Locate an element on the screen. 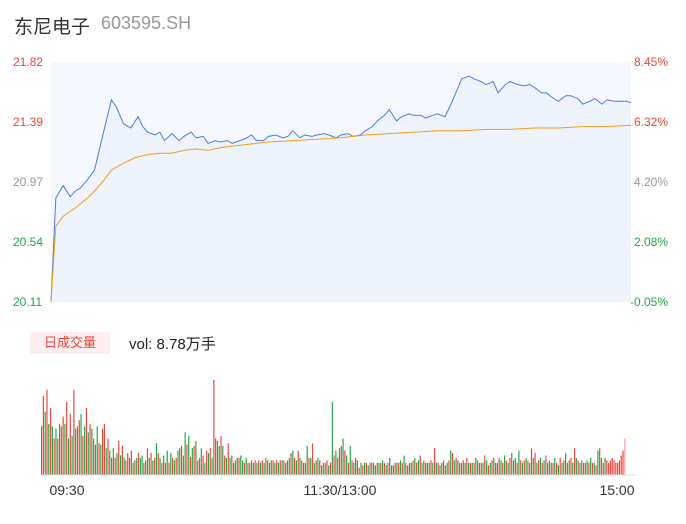  y-left-tick-label: 20.54 is located at coordinates (28, 242).